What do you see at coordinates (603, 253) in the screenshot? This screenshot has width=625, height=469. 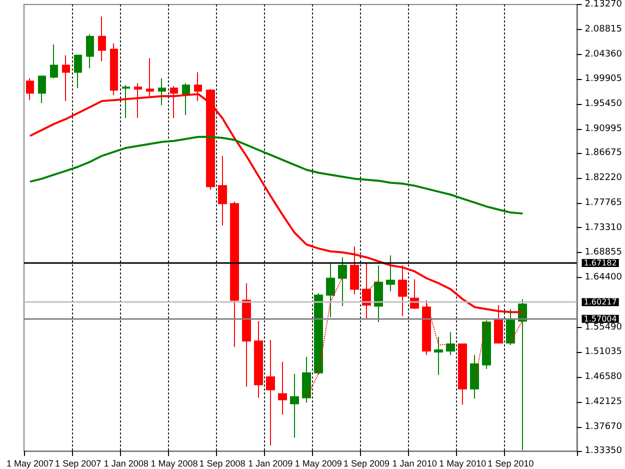 I see `y-tick-label: 1.68855` at bounding box center [603, 253].